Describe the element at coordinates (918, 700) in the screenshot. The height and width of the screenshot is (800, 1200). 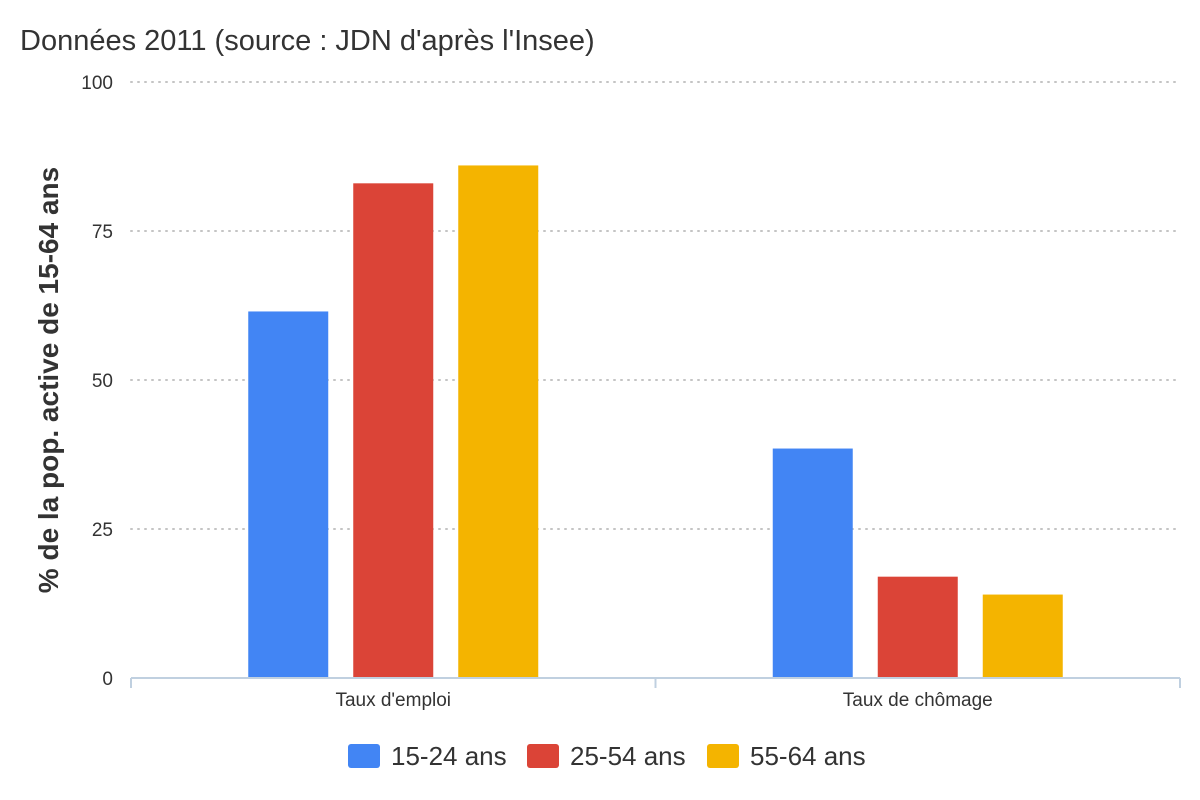
I see `x-category-label: Taux de chômage` at that location.